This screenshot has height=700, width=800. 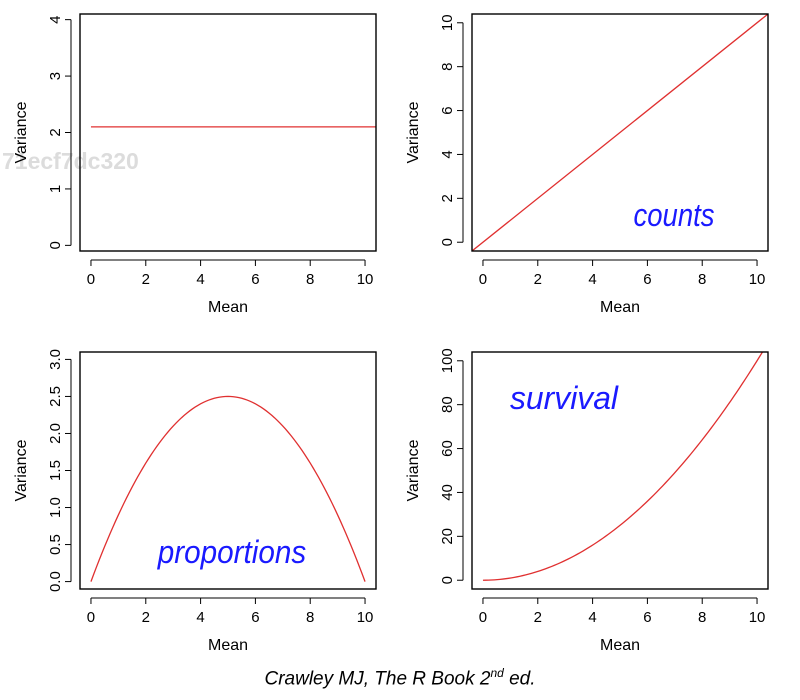 I want to click on y-tick-label: 40, so click(x=447, y=492).